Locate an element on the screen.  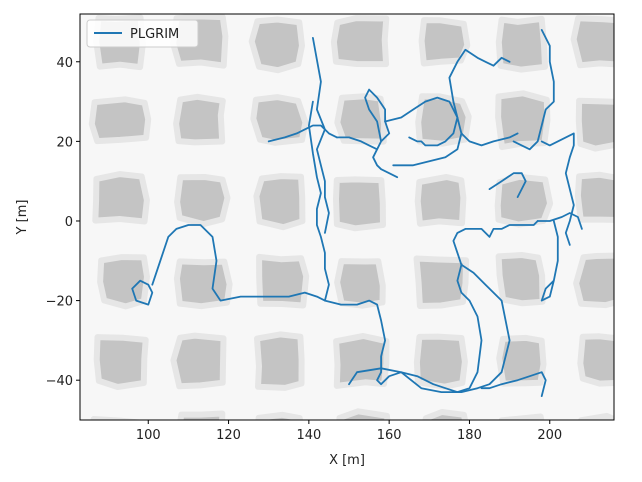
y-tick-label: 40 is located at coordinates (64, 63).